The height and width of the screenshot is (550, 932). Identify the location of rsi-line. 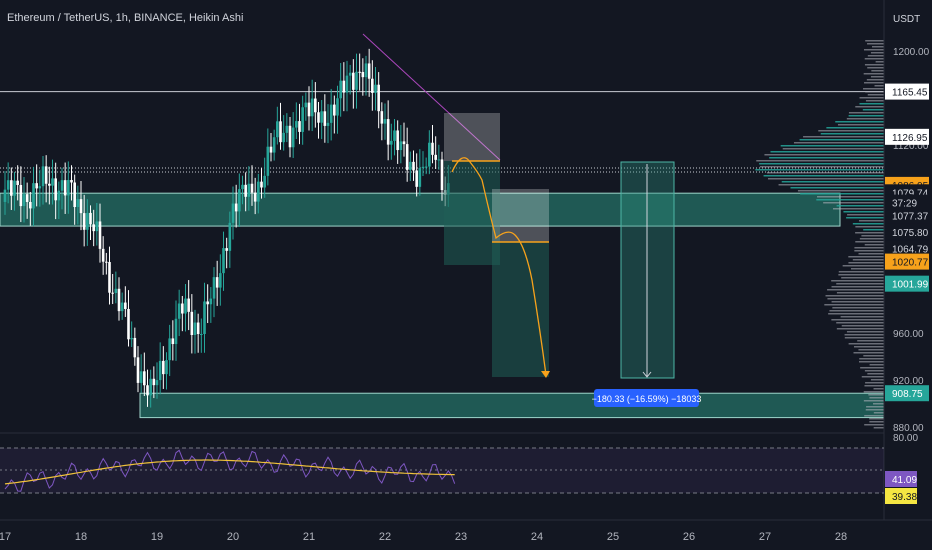
(230, 470).